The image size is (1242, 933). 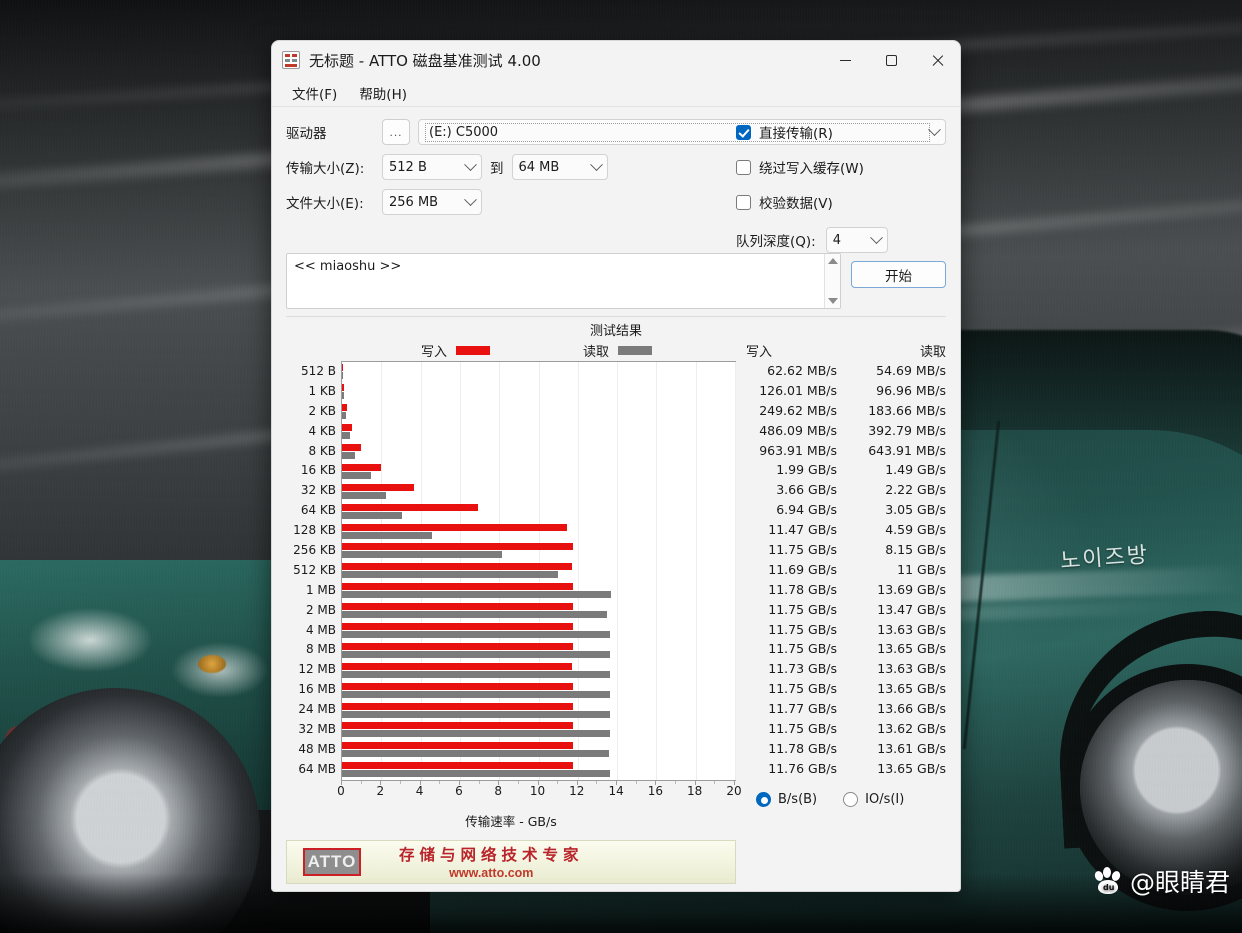 What do you see at coordinates (432, 167) in the screenshot?
I see `transfer-size-from-select: 512 B` at bounding box center [432, 167].